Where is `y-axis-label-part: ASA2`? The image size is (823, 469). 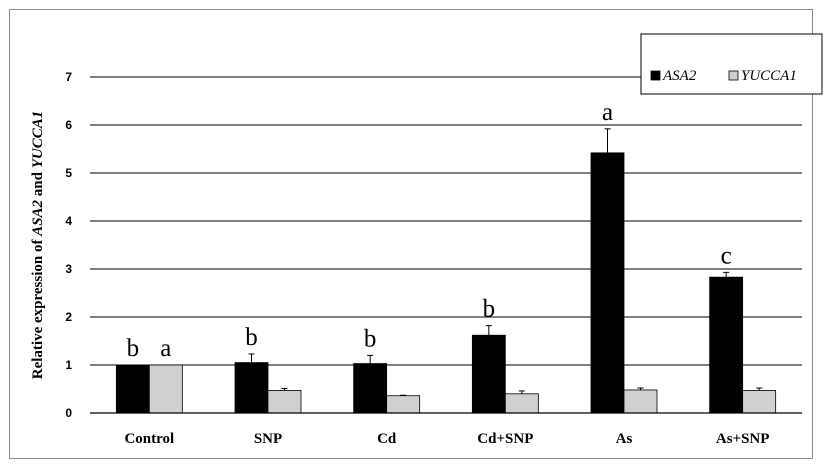
y-axis-label-part: ASA2 is located at coordinates (38, 217).